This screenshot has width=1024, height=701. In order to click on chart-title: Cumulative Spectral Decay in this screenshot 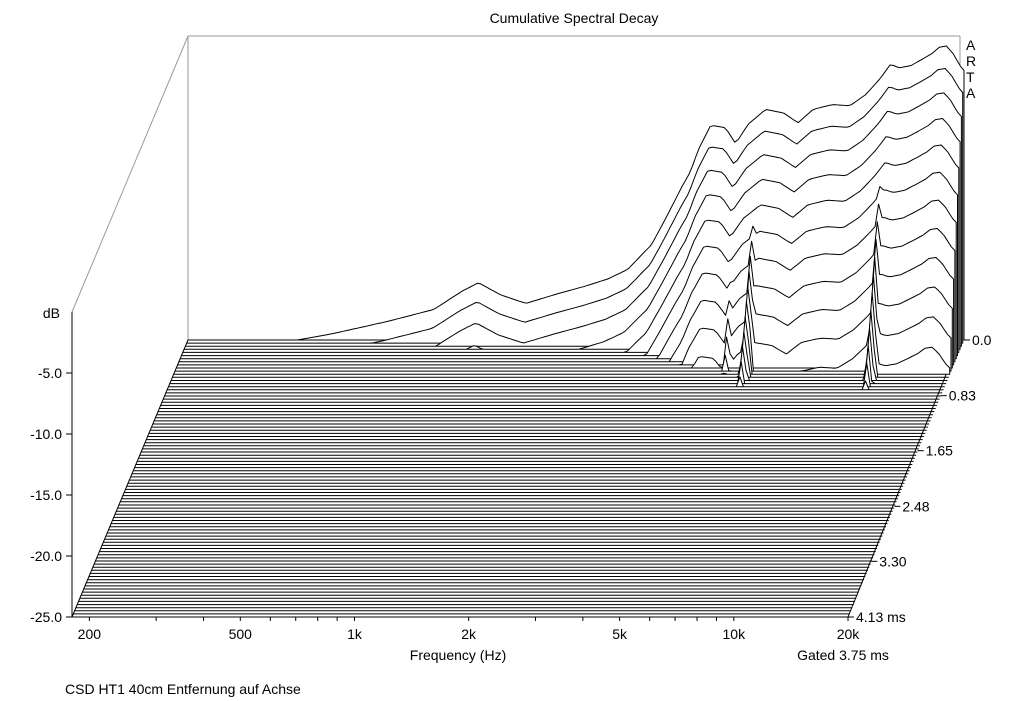, I will do `click(574, 18)`.